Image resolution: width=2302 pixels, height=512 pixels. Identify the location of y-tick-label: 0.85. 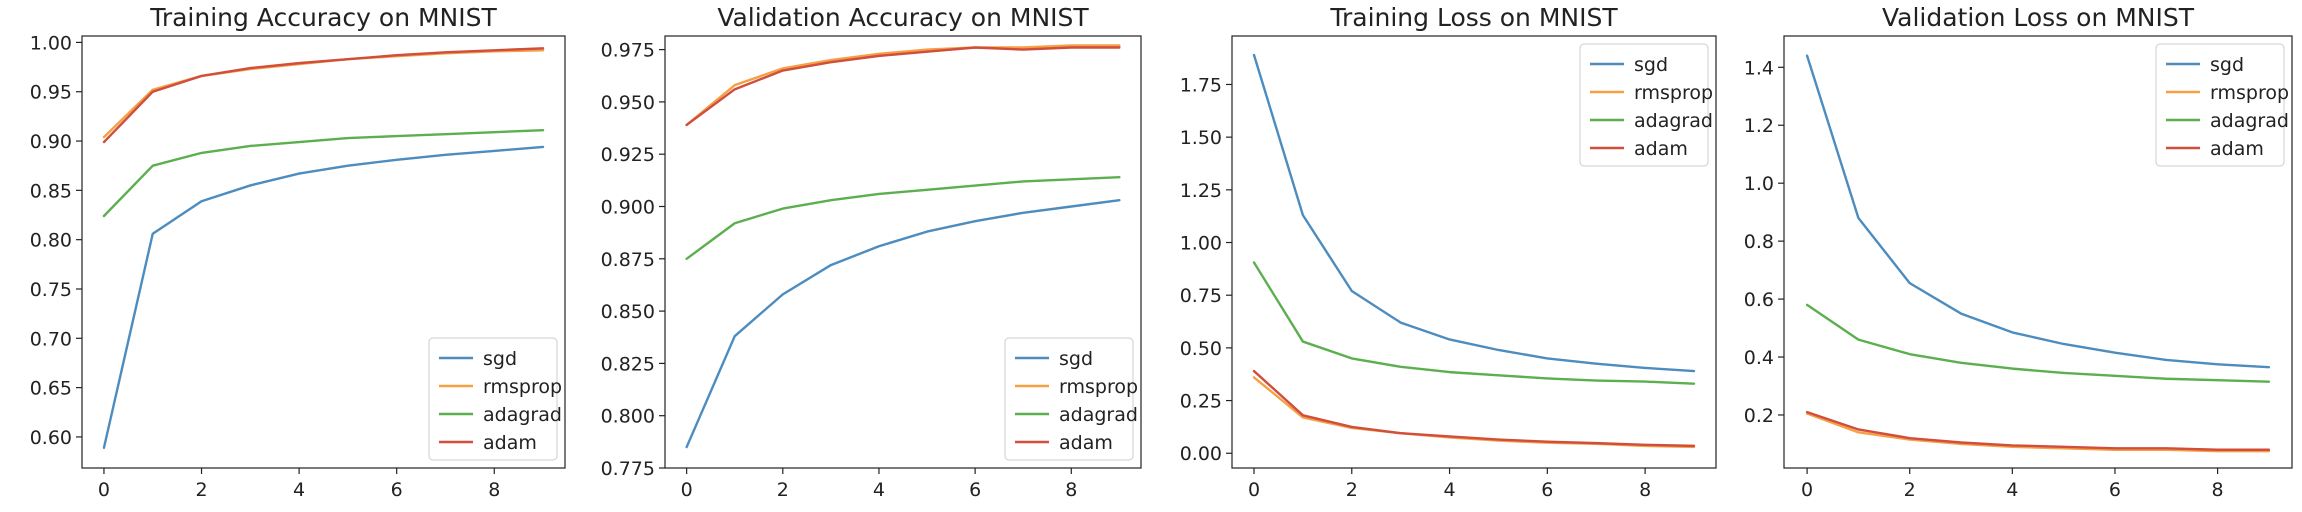
(51, 191).